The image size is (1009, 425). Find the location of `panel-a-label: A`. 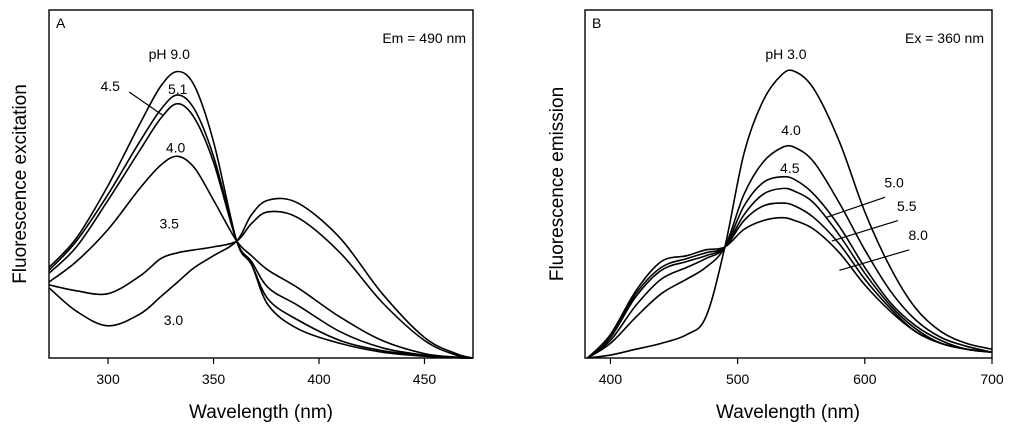

panel-a-label: A is located at coordinates (61, 23).